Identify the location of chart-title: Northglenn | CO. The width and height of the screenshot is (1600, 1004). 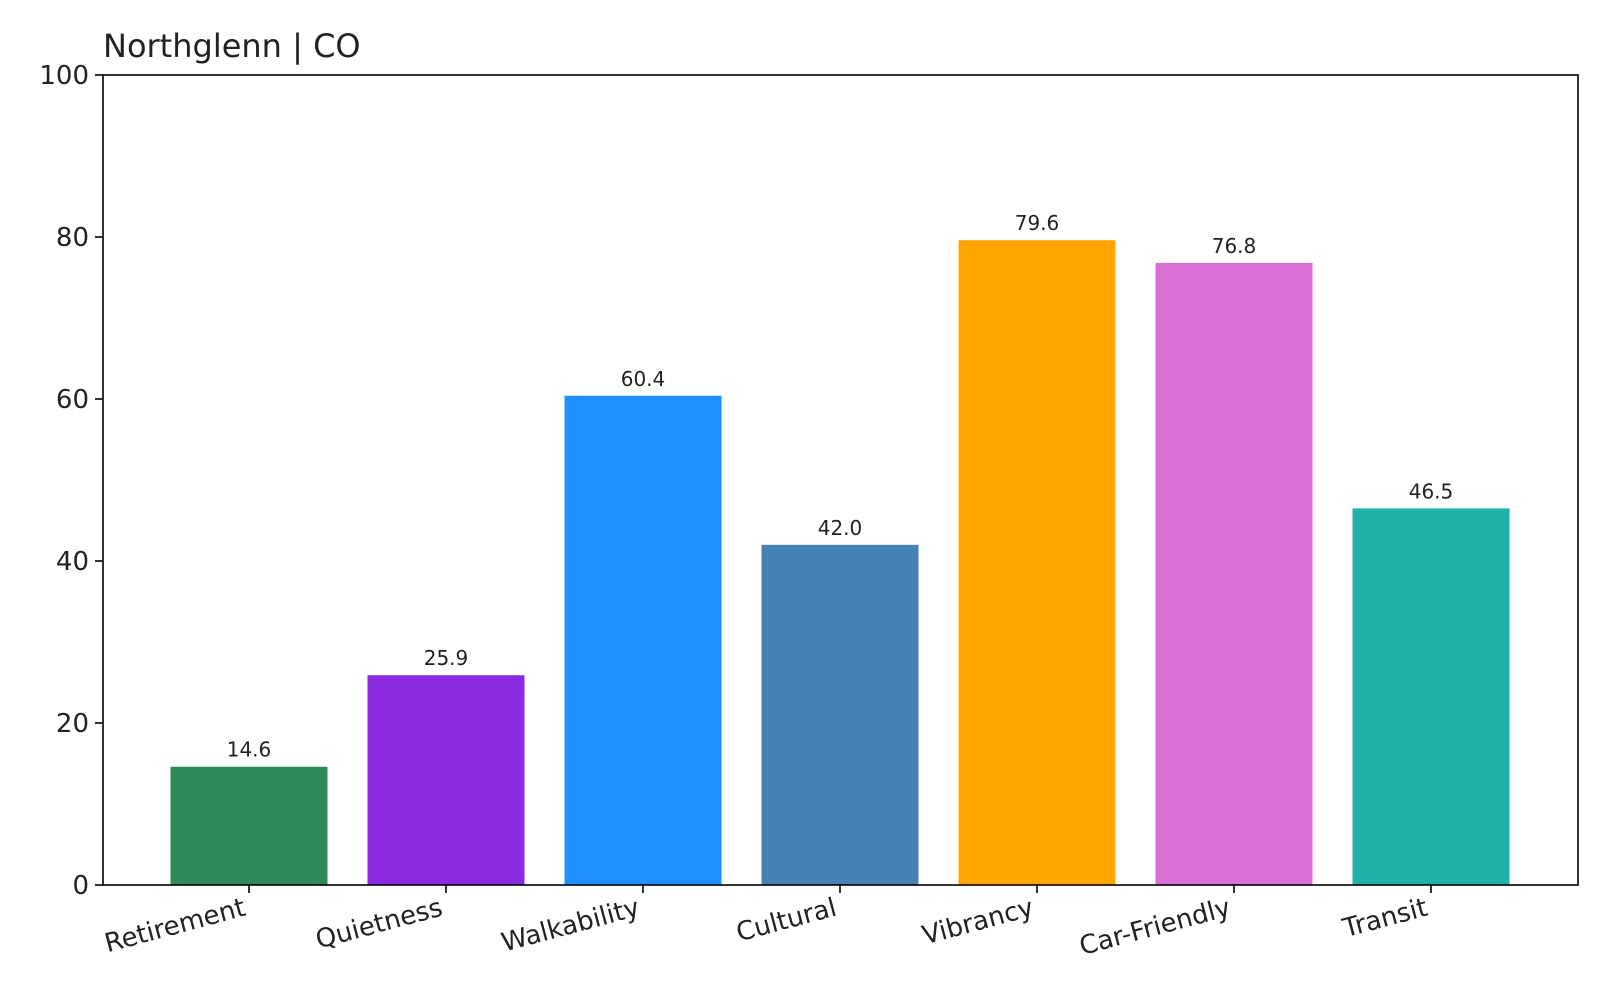
(232, 46).